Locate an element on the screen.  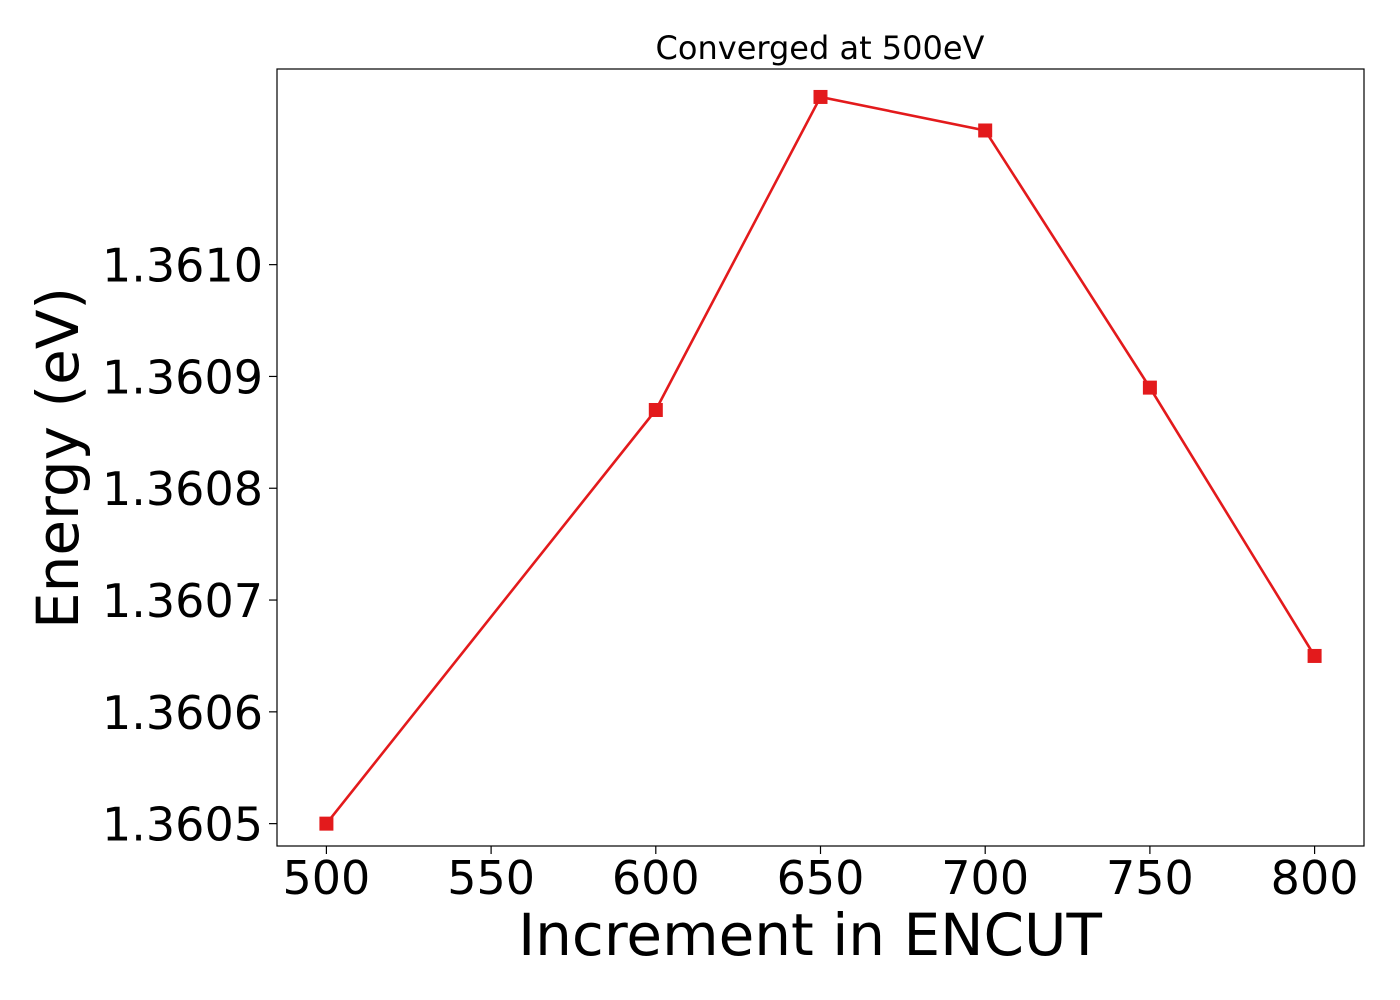
x-tick-label: 650 is located at coordinates (821, 878).